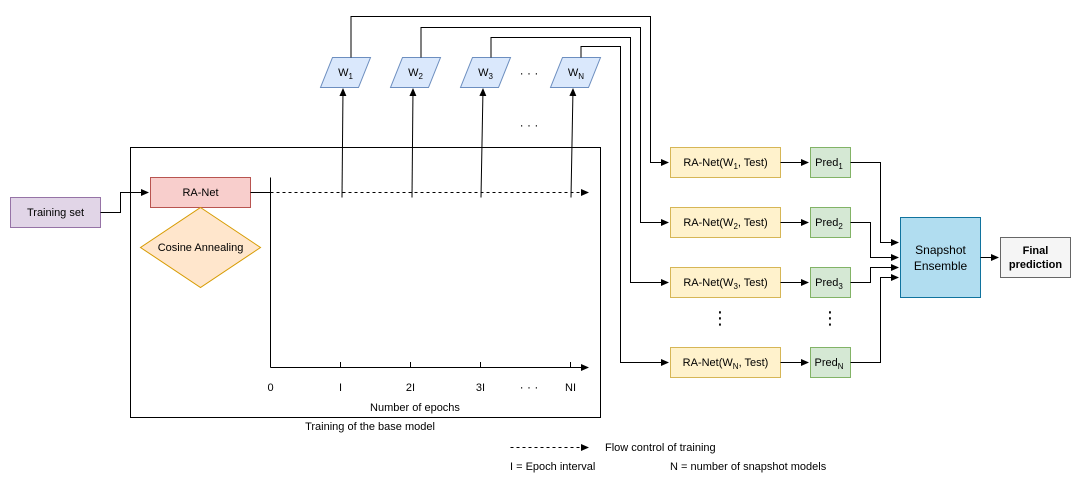 The height and width of the screenshot is (488, 1081). I want to click on tick-label-3: 3I, so click(480, 388).